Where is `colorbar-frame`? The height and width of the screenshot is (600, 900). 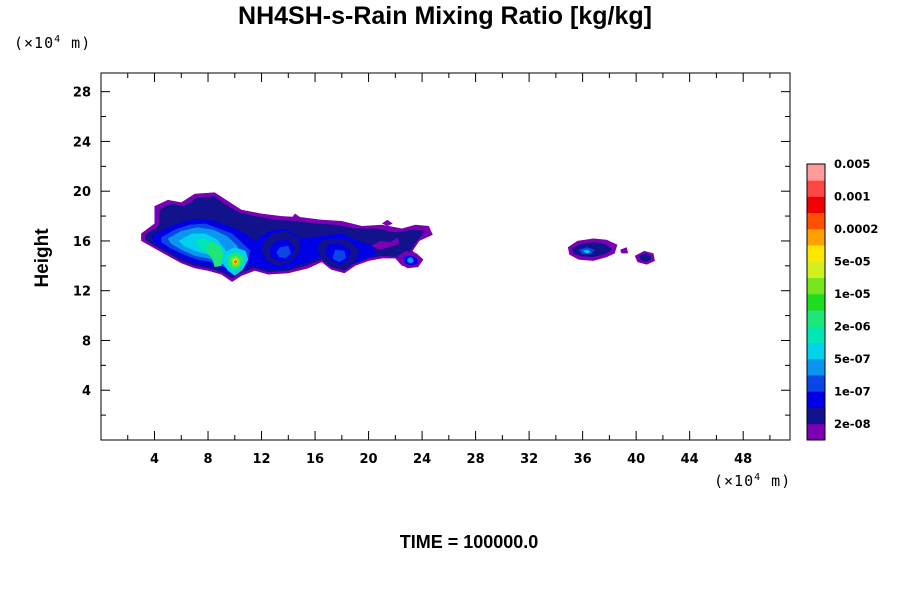 colorbar-frame is located at coordinates (816, 302).